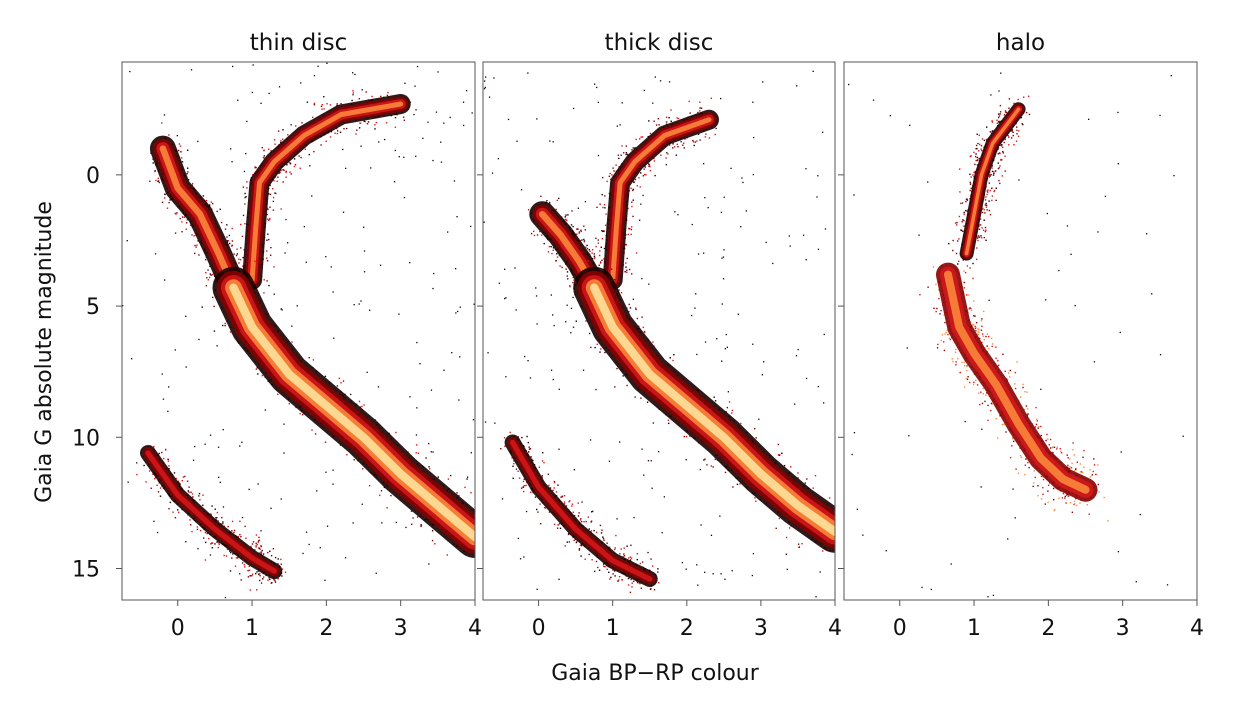 The width and height of the screenshot is (1240, 716). What do you see at coordinates (93, 307) in the screenshot?
I see `y-tick-label: 5` at bounding box center [93, 307].